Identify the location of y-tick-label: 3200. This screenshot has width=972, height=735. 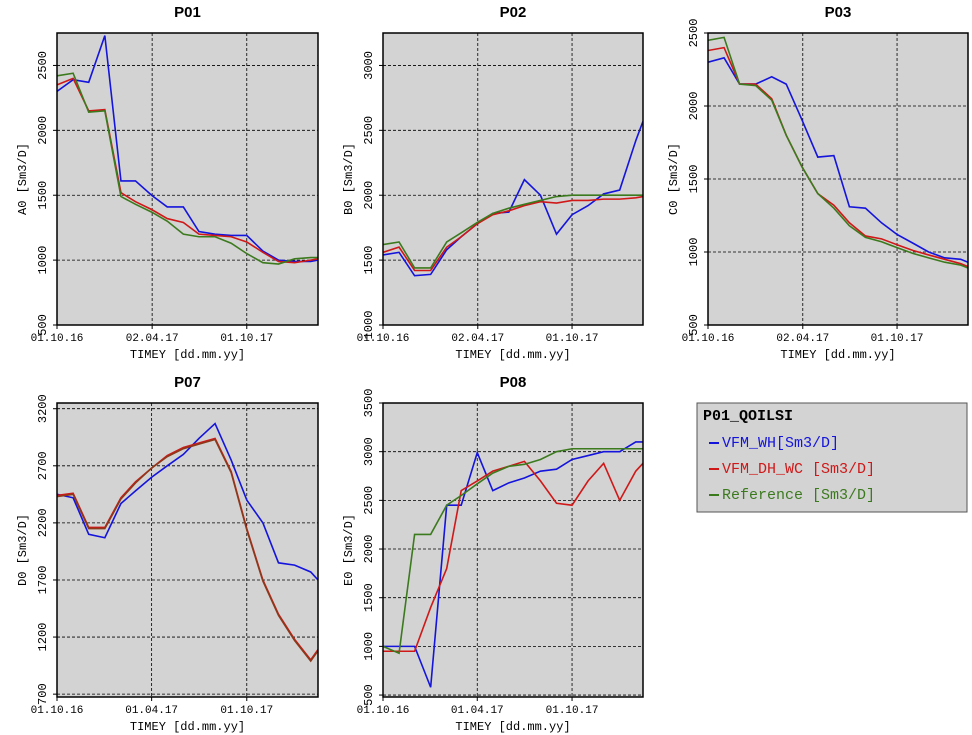
(43, 408).